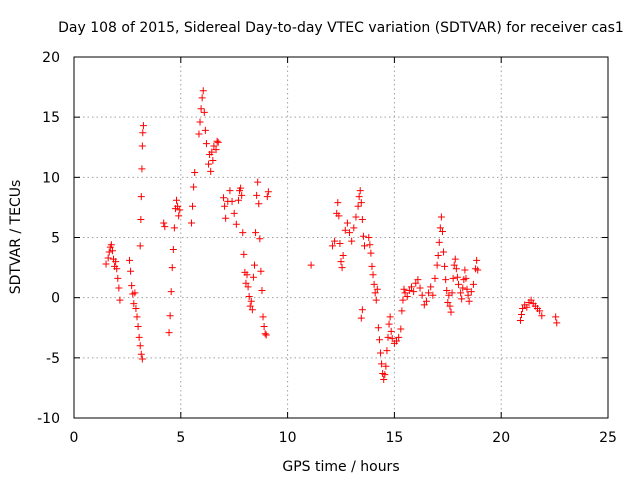  Describe the element at coordinates (51, 118) in the screenshot. I see `y-tick-label: 15` at that location.